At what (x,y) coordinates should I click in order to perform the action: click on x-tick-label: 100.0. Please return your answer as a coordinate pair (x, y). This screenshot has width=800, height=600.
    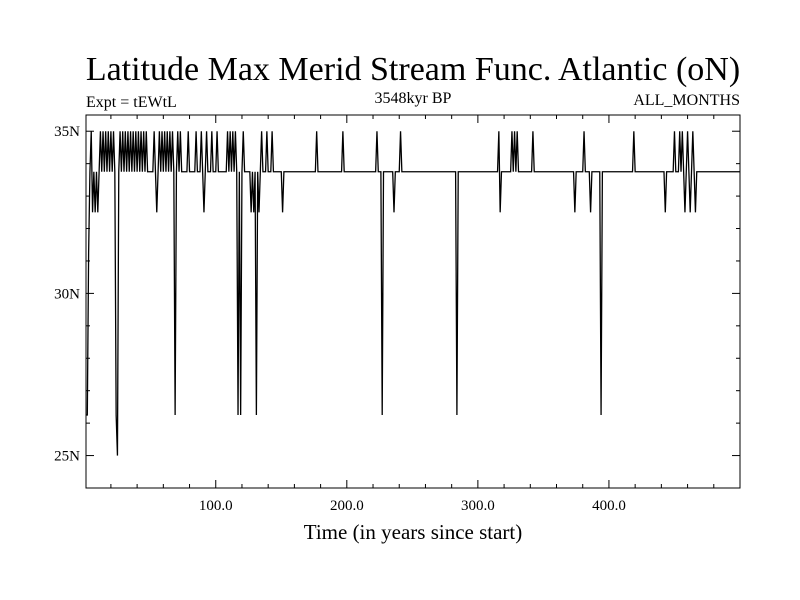
    Looking at the image, I should click on (216, 506).